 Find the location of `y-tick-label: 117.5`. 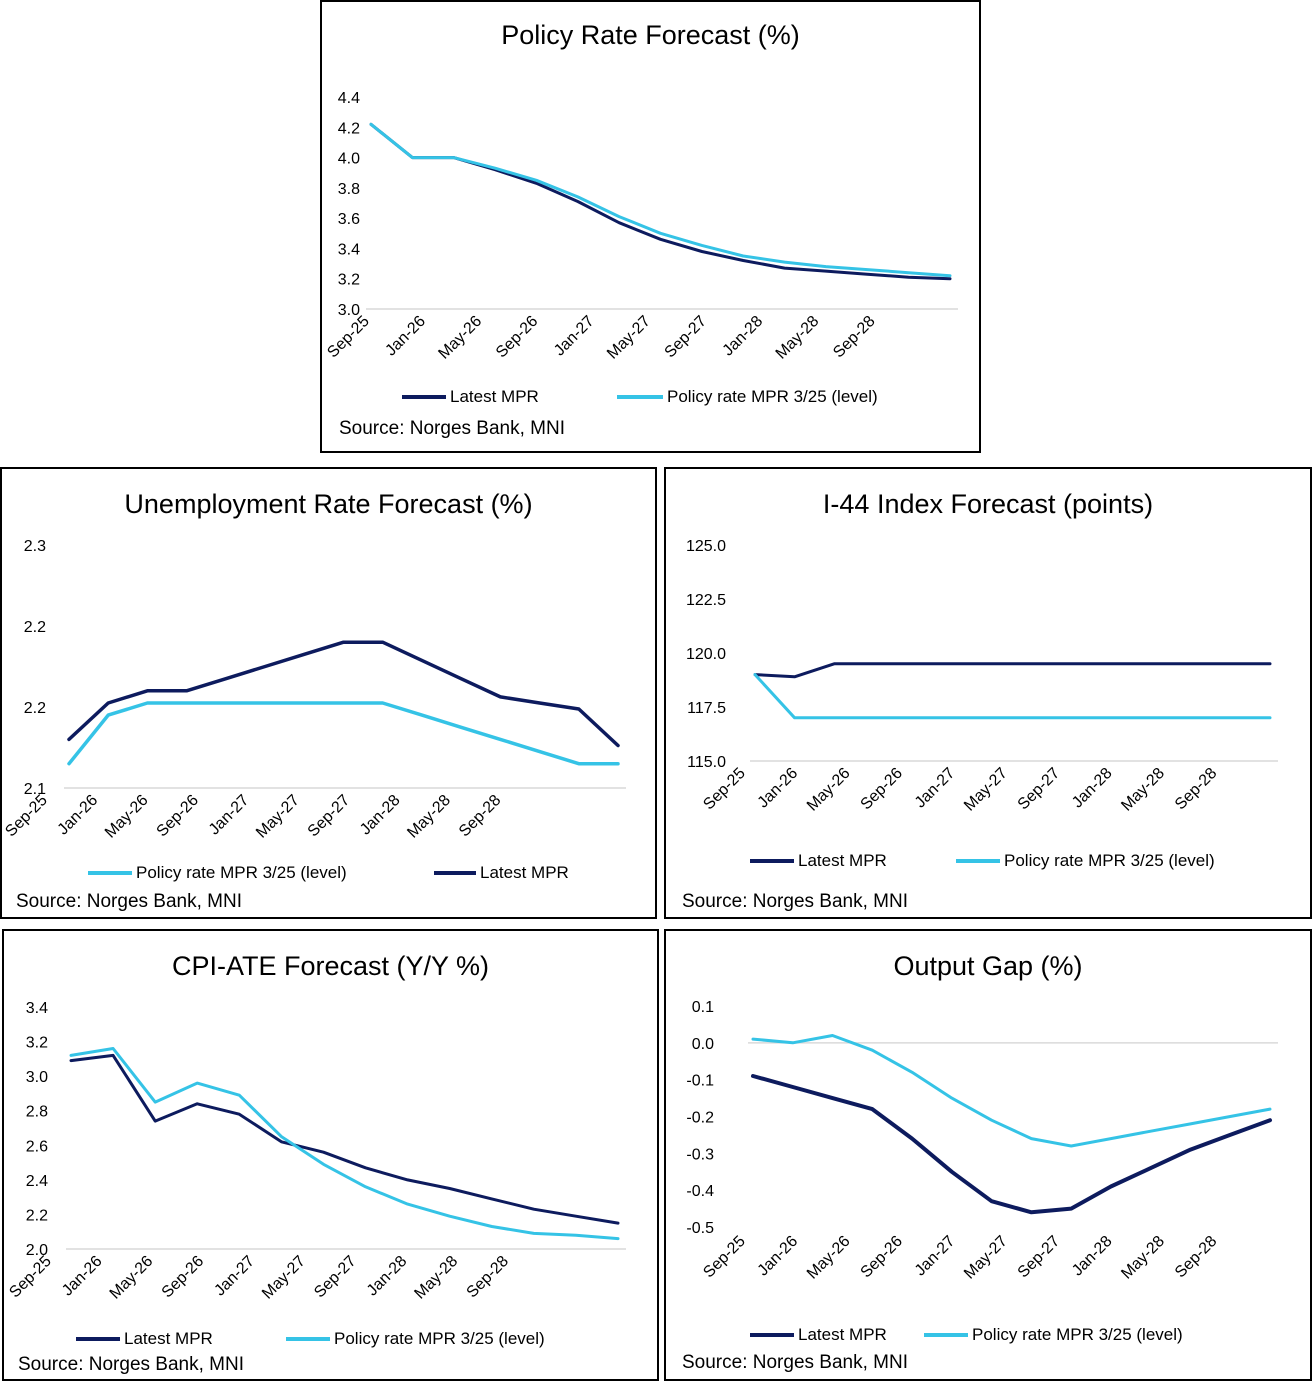

y-tick-label: 117.5 is located at coordinates (706, 708).